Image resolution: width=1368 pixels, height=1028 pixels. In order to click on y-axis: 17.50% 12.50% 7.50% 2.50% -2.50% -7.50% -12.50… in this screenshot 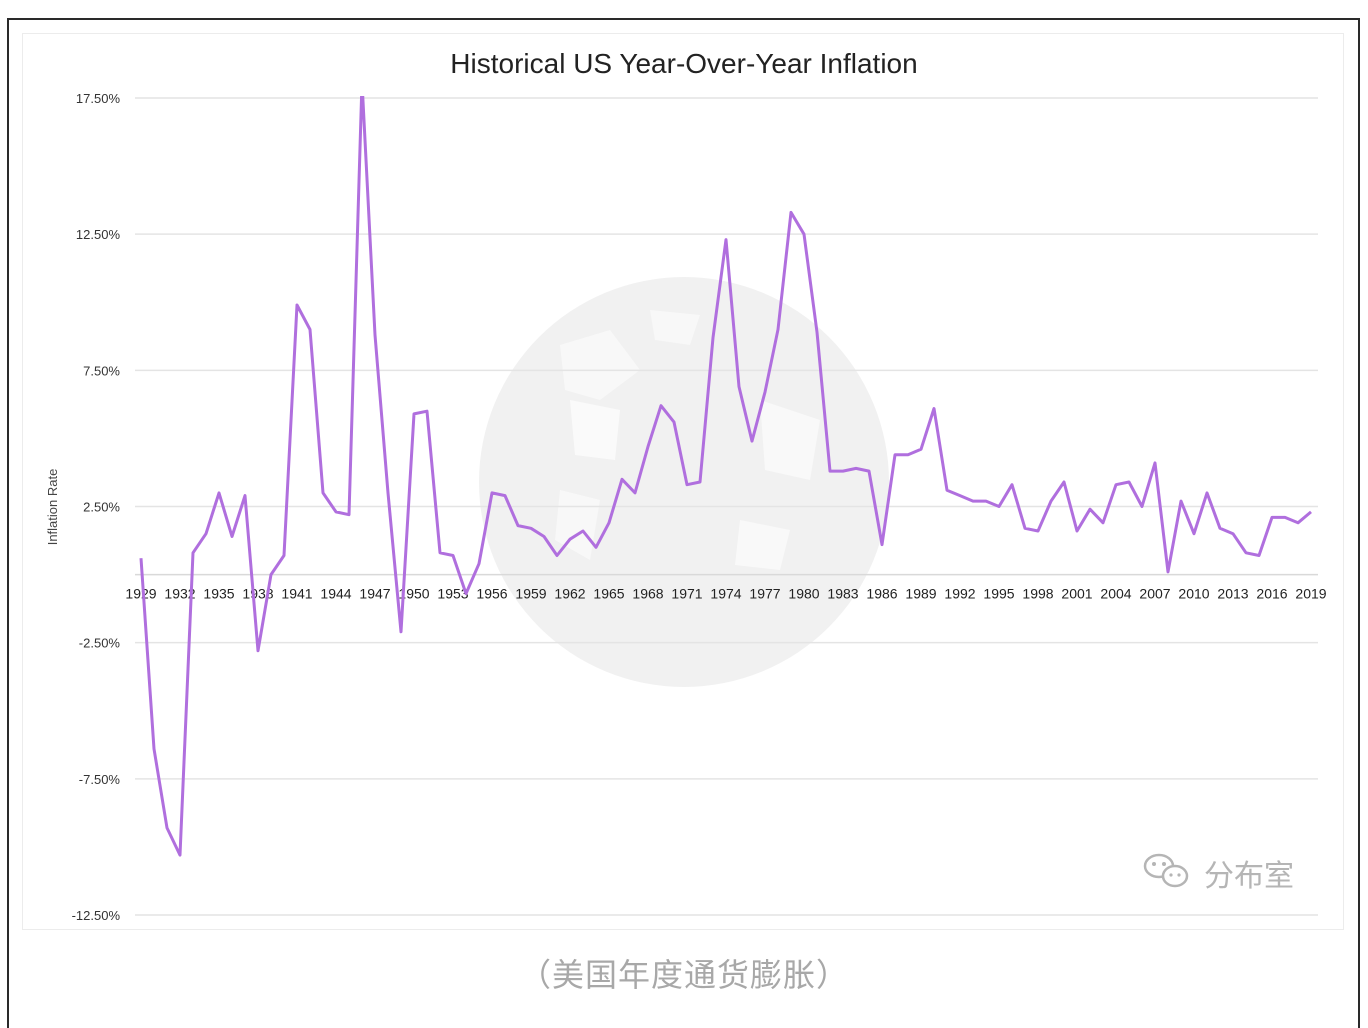, I will do `click(96, 507)`.